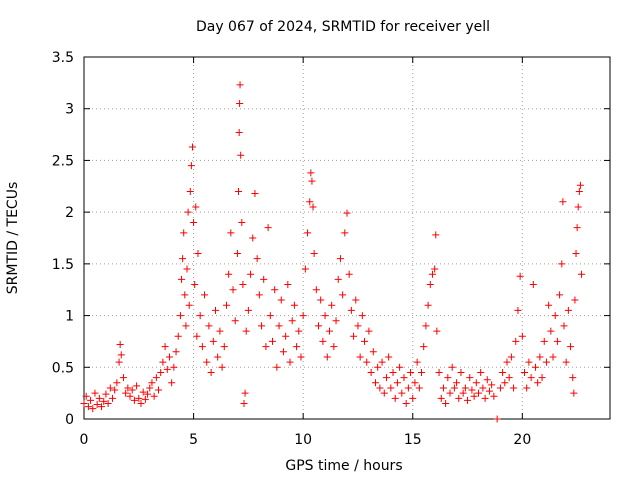  Describe the element at coordinates (413, 440) in the screenshot. I see `x-tick-label: 15` at that location.